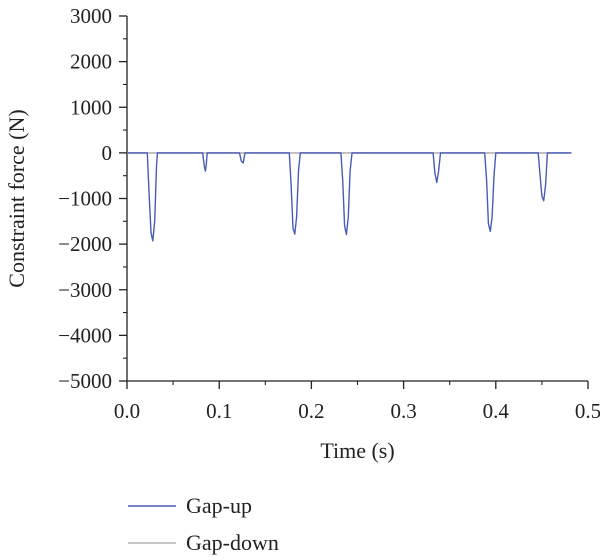 The height and width of the screenshot is (560, 600). Describe the element at coordinates (91, 62) in the screenshot. I see `y-tick-label: 2000` at that location.